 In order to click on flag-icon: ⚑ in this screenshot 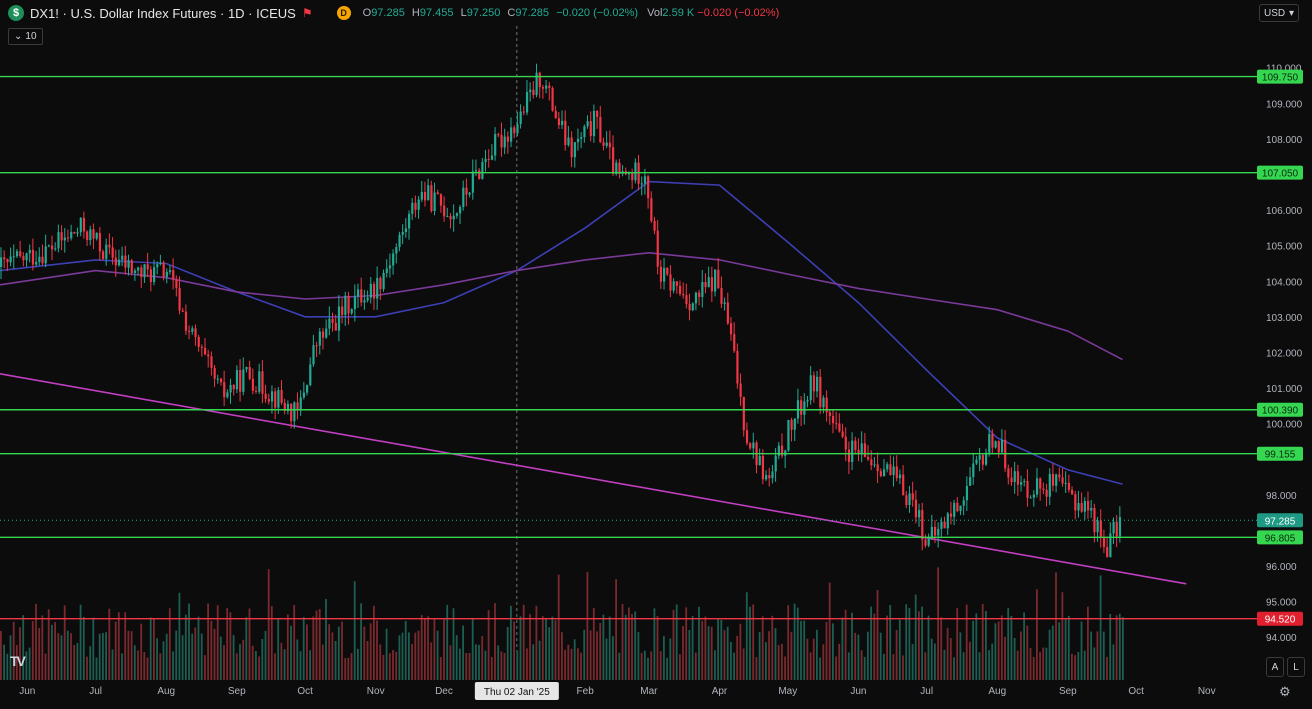, I will do `click(307, 13)`.